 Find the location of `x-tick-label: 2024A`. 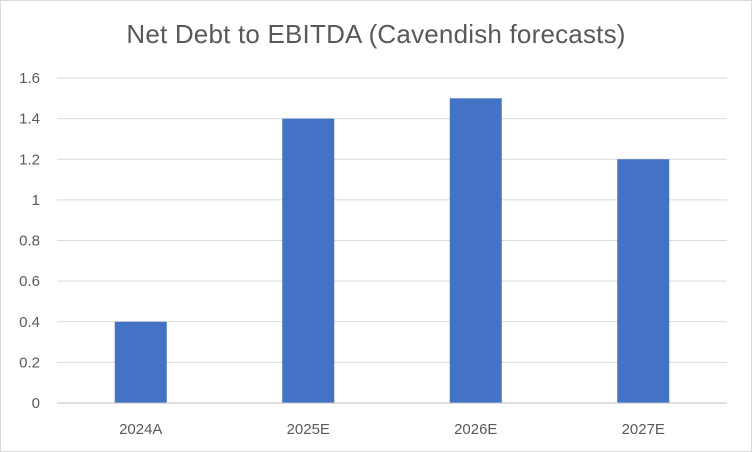

x-tick-label: 2024A is located at coordinates (140, 429).